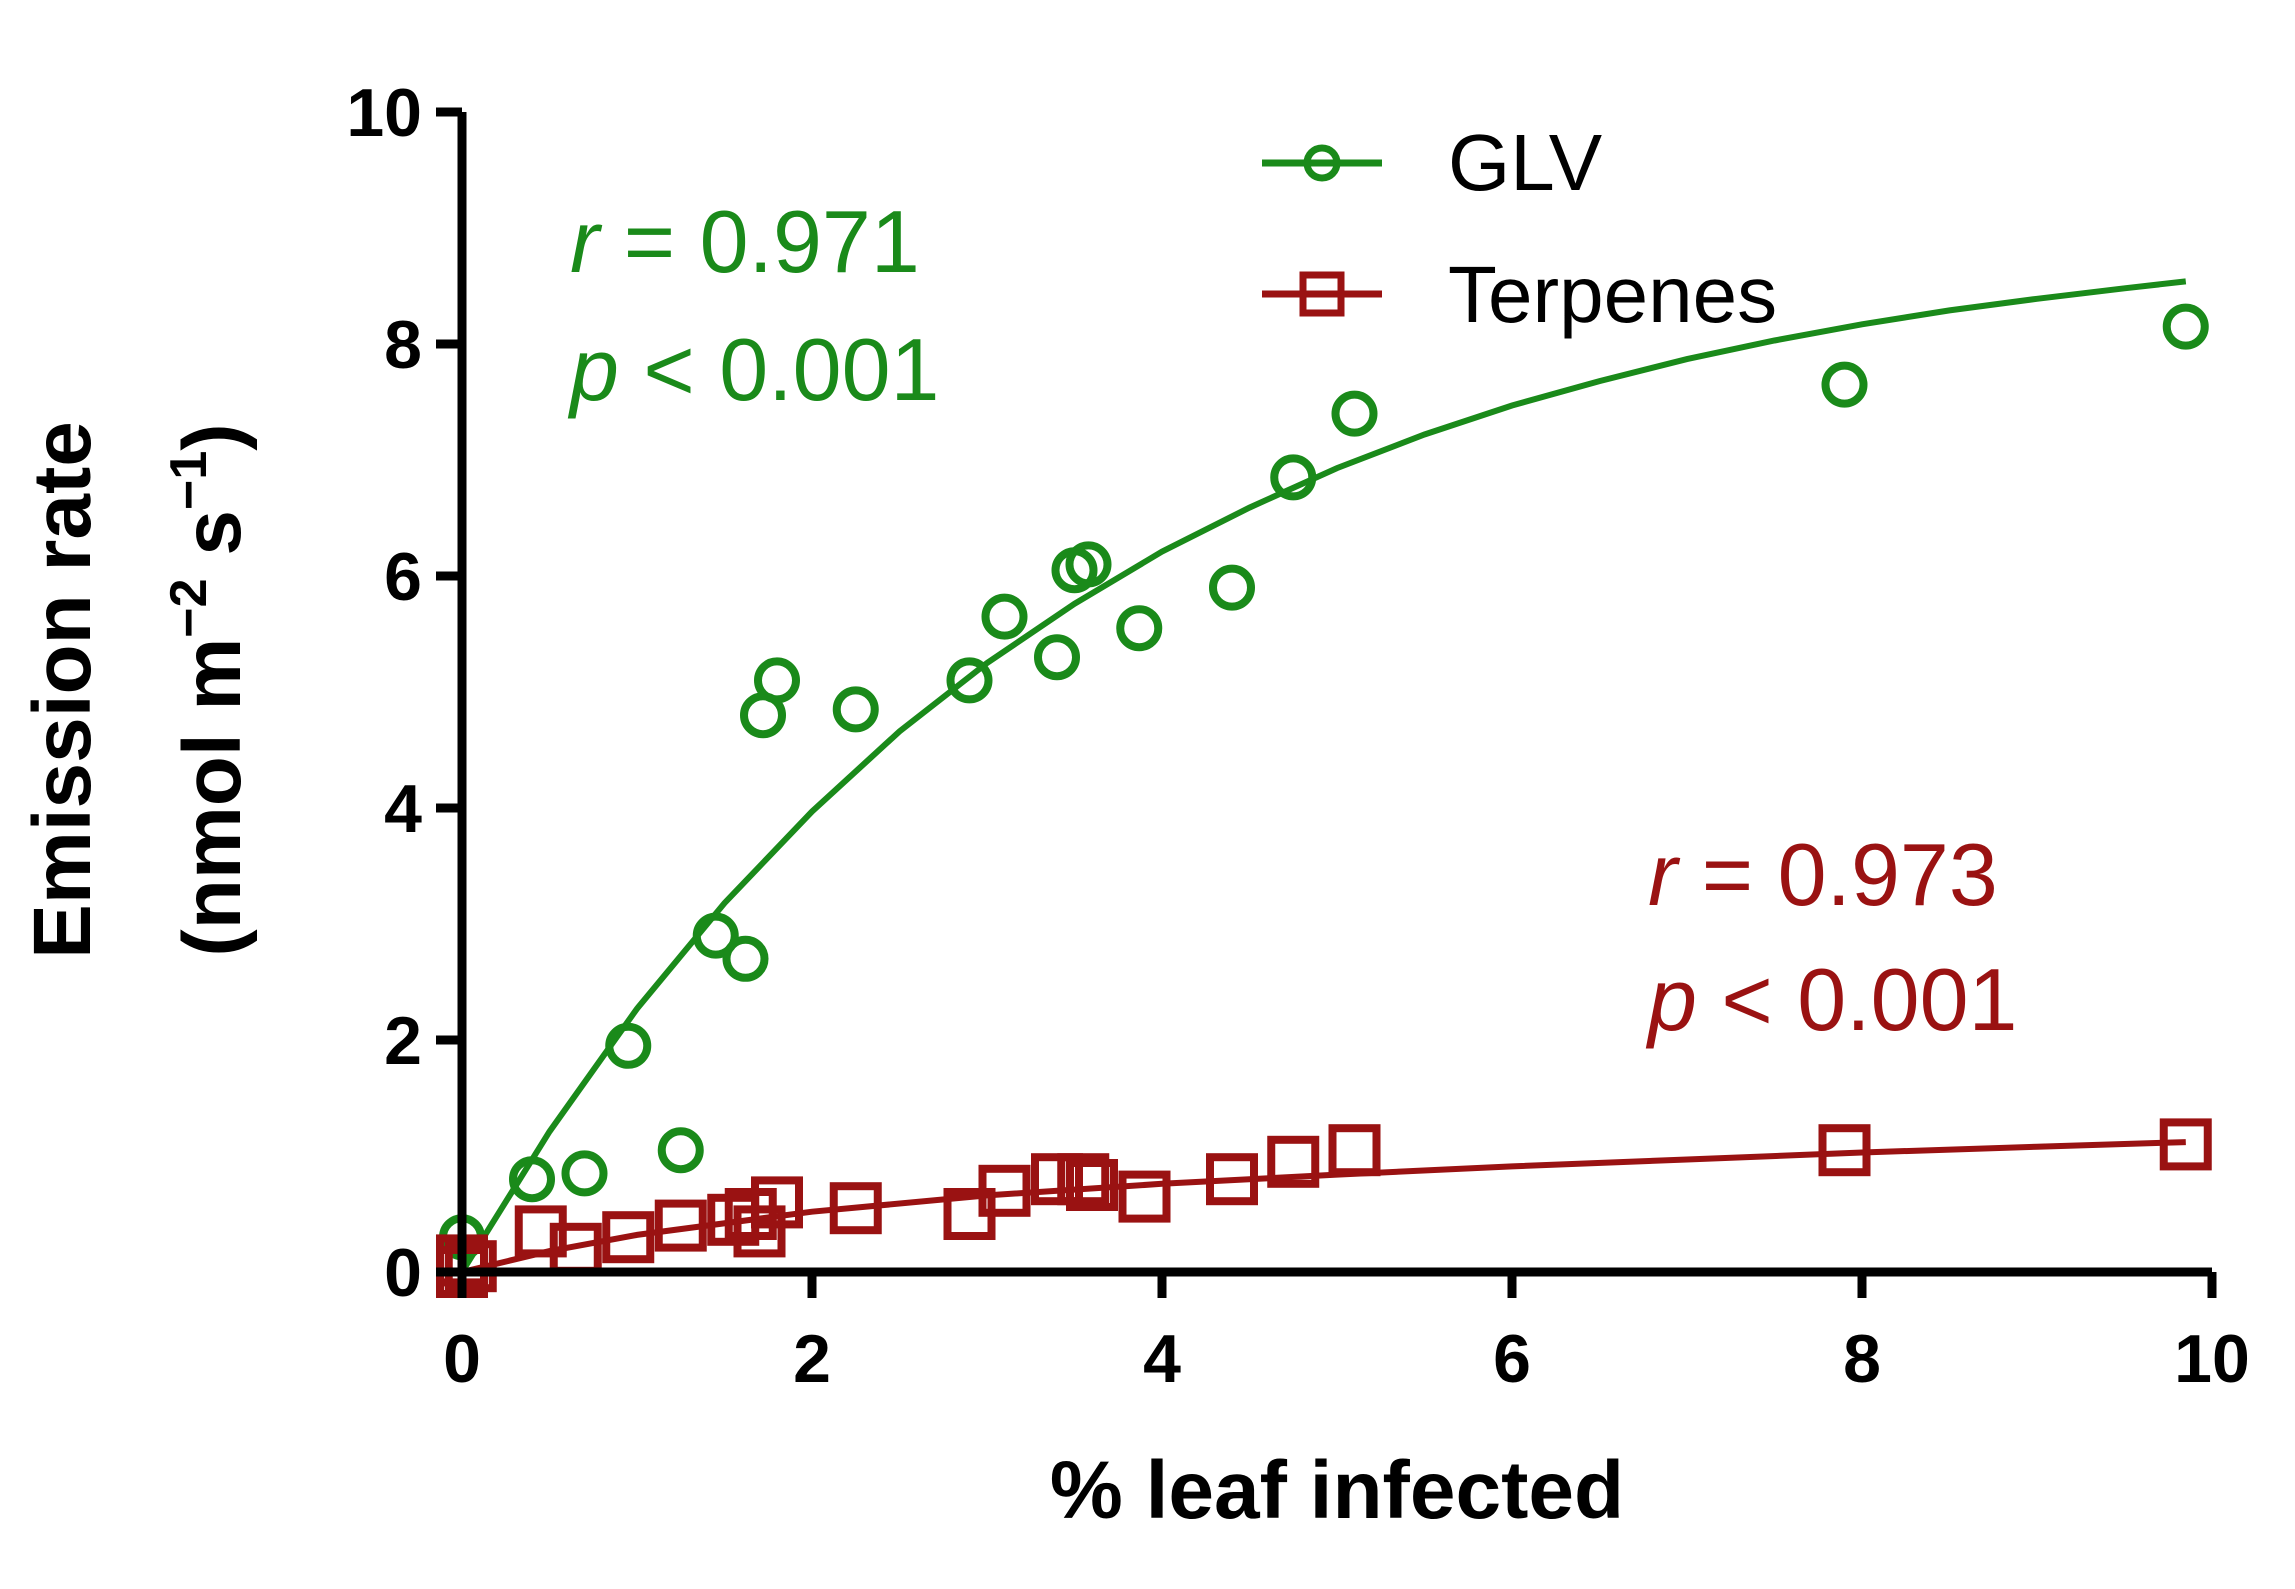 Image resolution: width=2295 pixels, height=1589 pixels. Describe the element at coordinates (212, 544) in the screenshot. I see `y-axis-title-unit-b: s` at that location.